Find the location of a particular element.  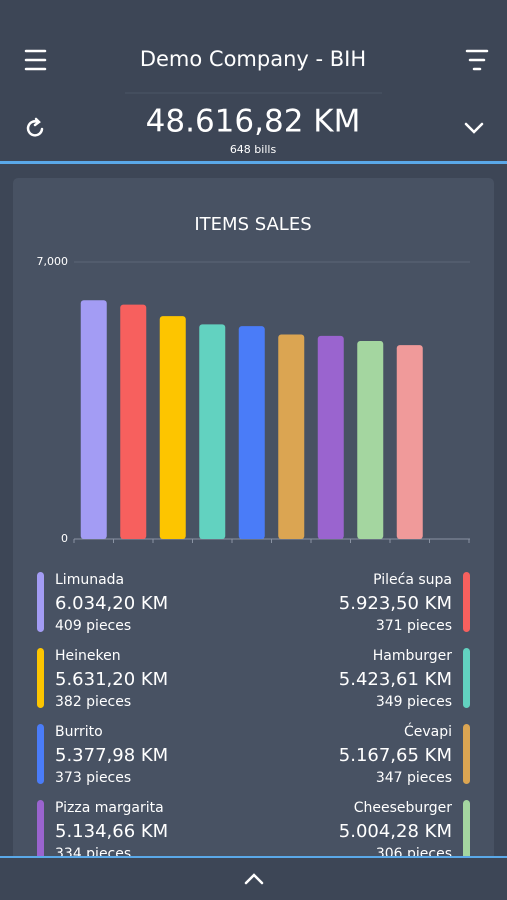

legend-name: Burrito is located at coordinates (79, 732).